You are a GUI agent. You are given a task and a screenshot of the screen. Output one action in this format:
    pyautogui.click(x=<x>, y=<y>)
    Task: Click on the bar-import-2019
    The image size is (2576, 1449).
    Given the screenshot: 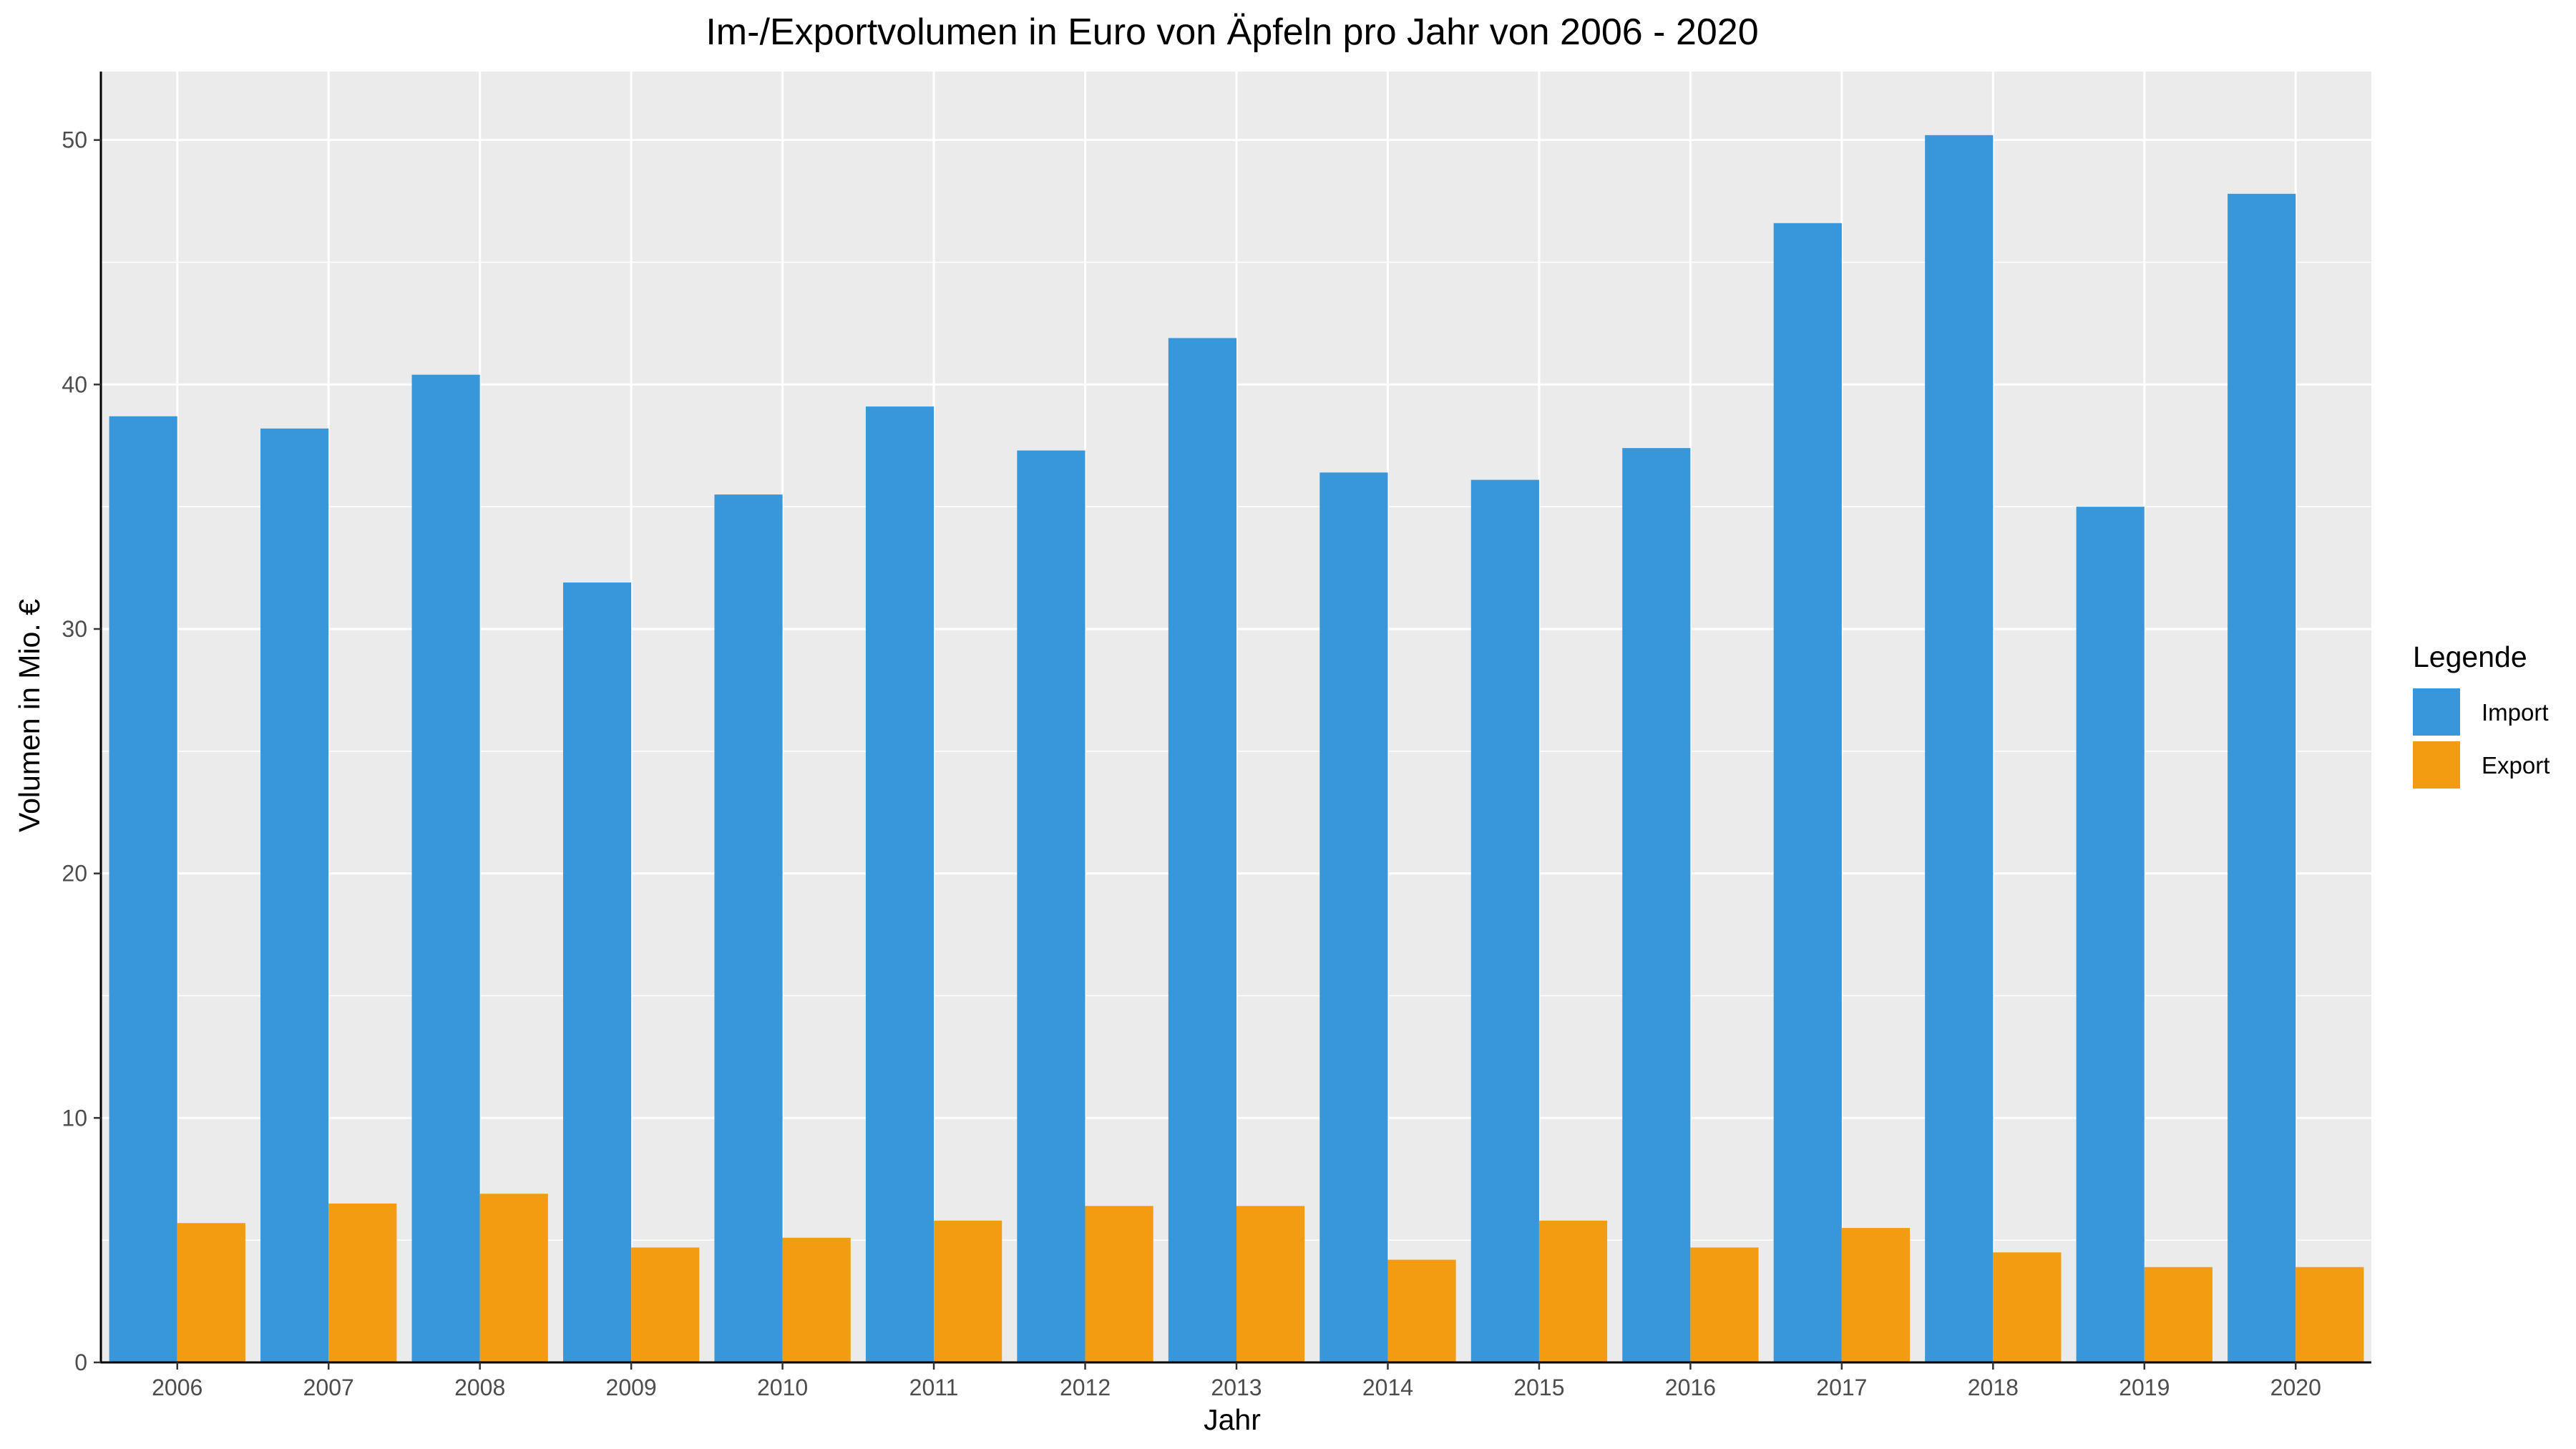 What is the action you would take?
    pyautogui.click(x=2110, y=934)
    